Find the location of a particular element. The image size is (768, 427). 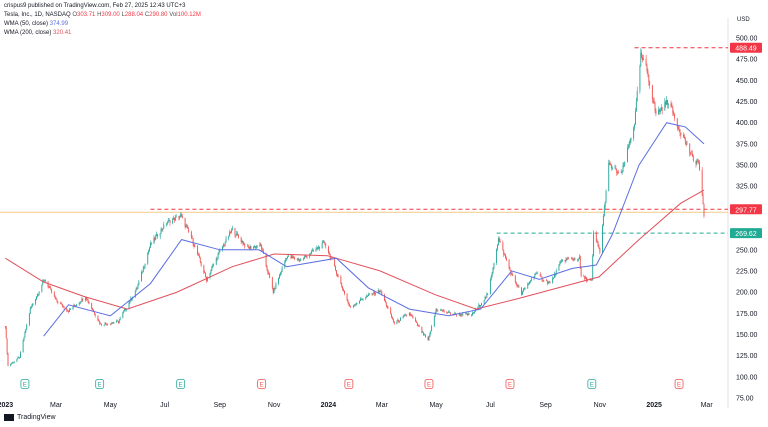

y-tick-label: 175.00 is located at coordinates (747, 314).